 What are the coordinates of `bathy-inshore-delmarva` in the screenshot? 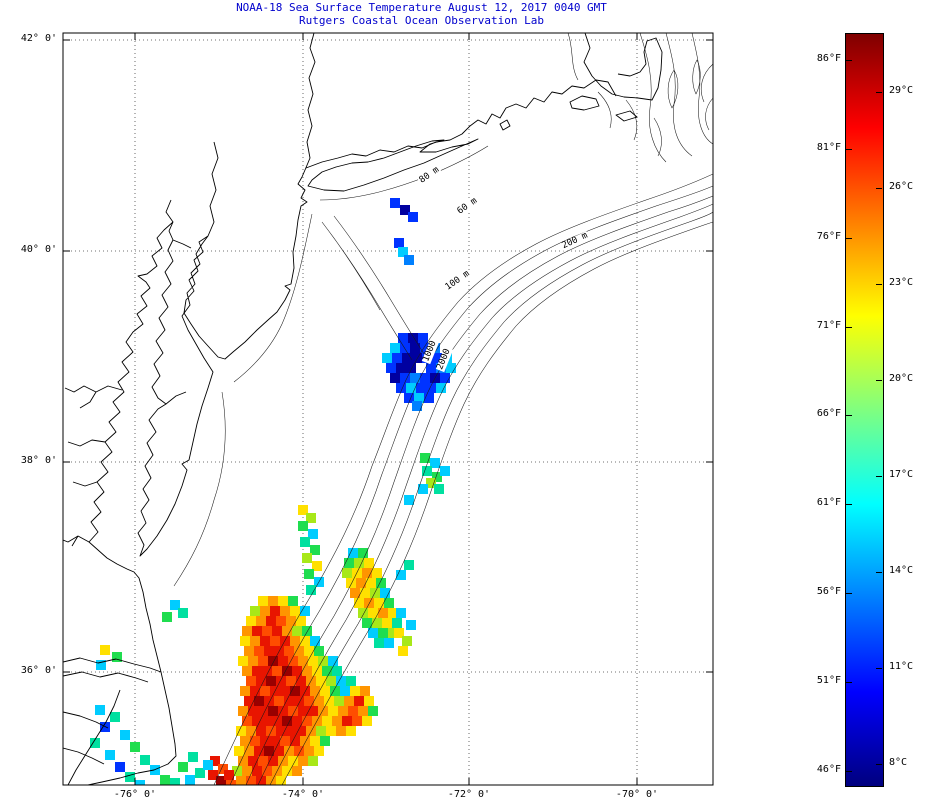 It's located at (199, 489).